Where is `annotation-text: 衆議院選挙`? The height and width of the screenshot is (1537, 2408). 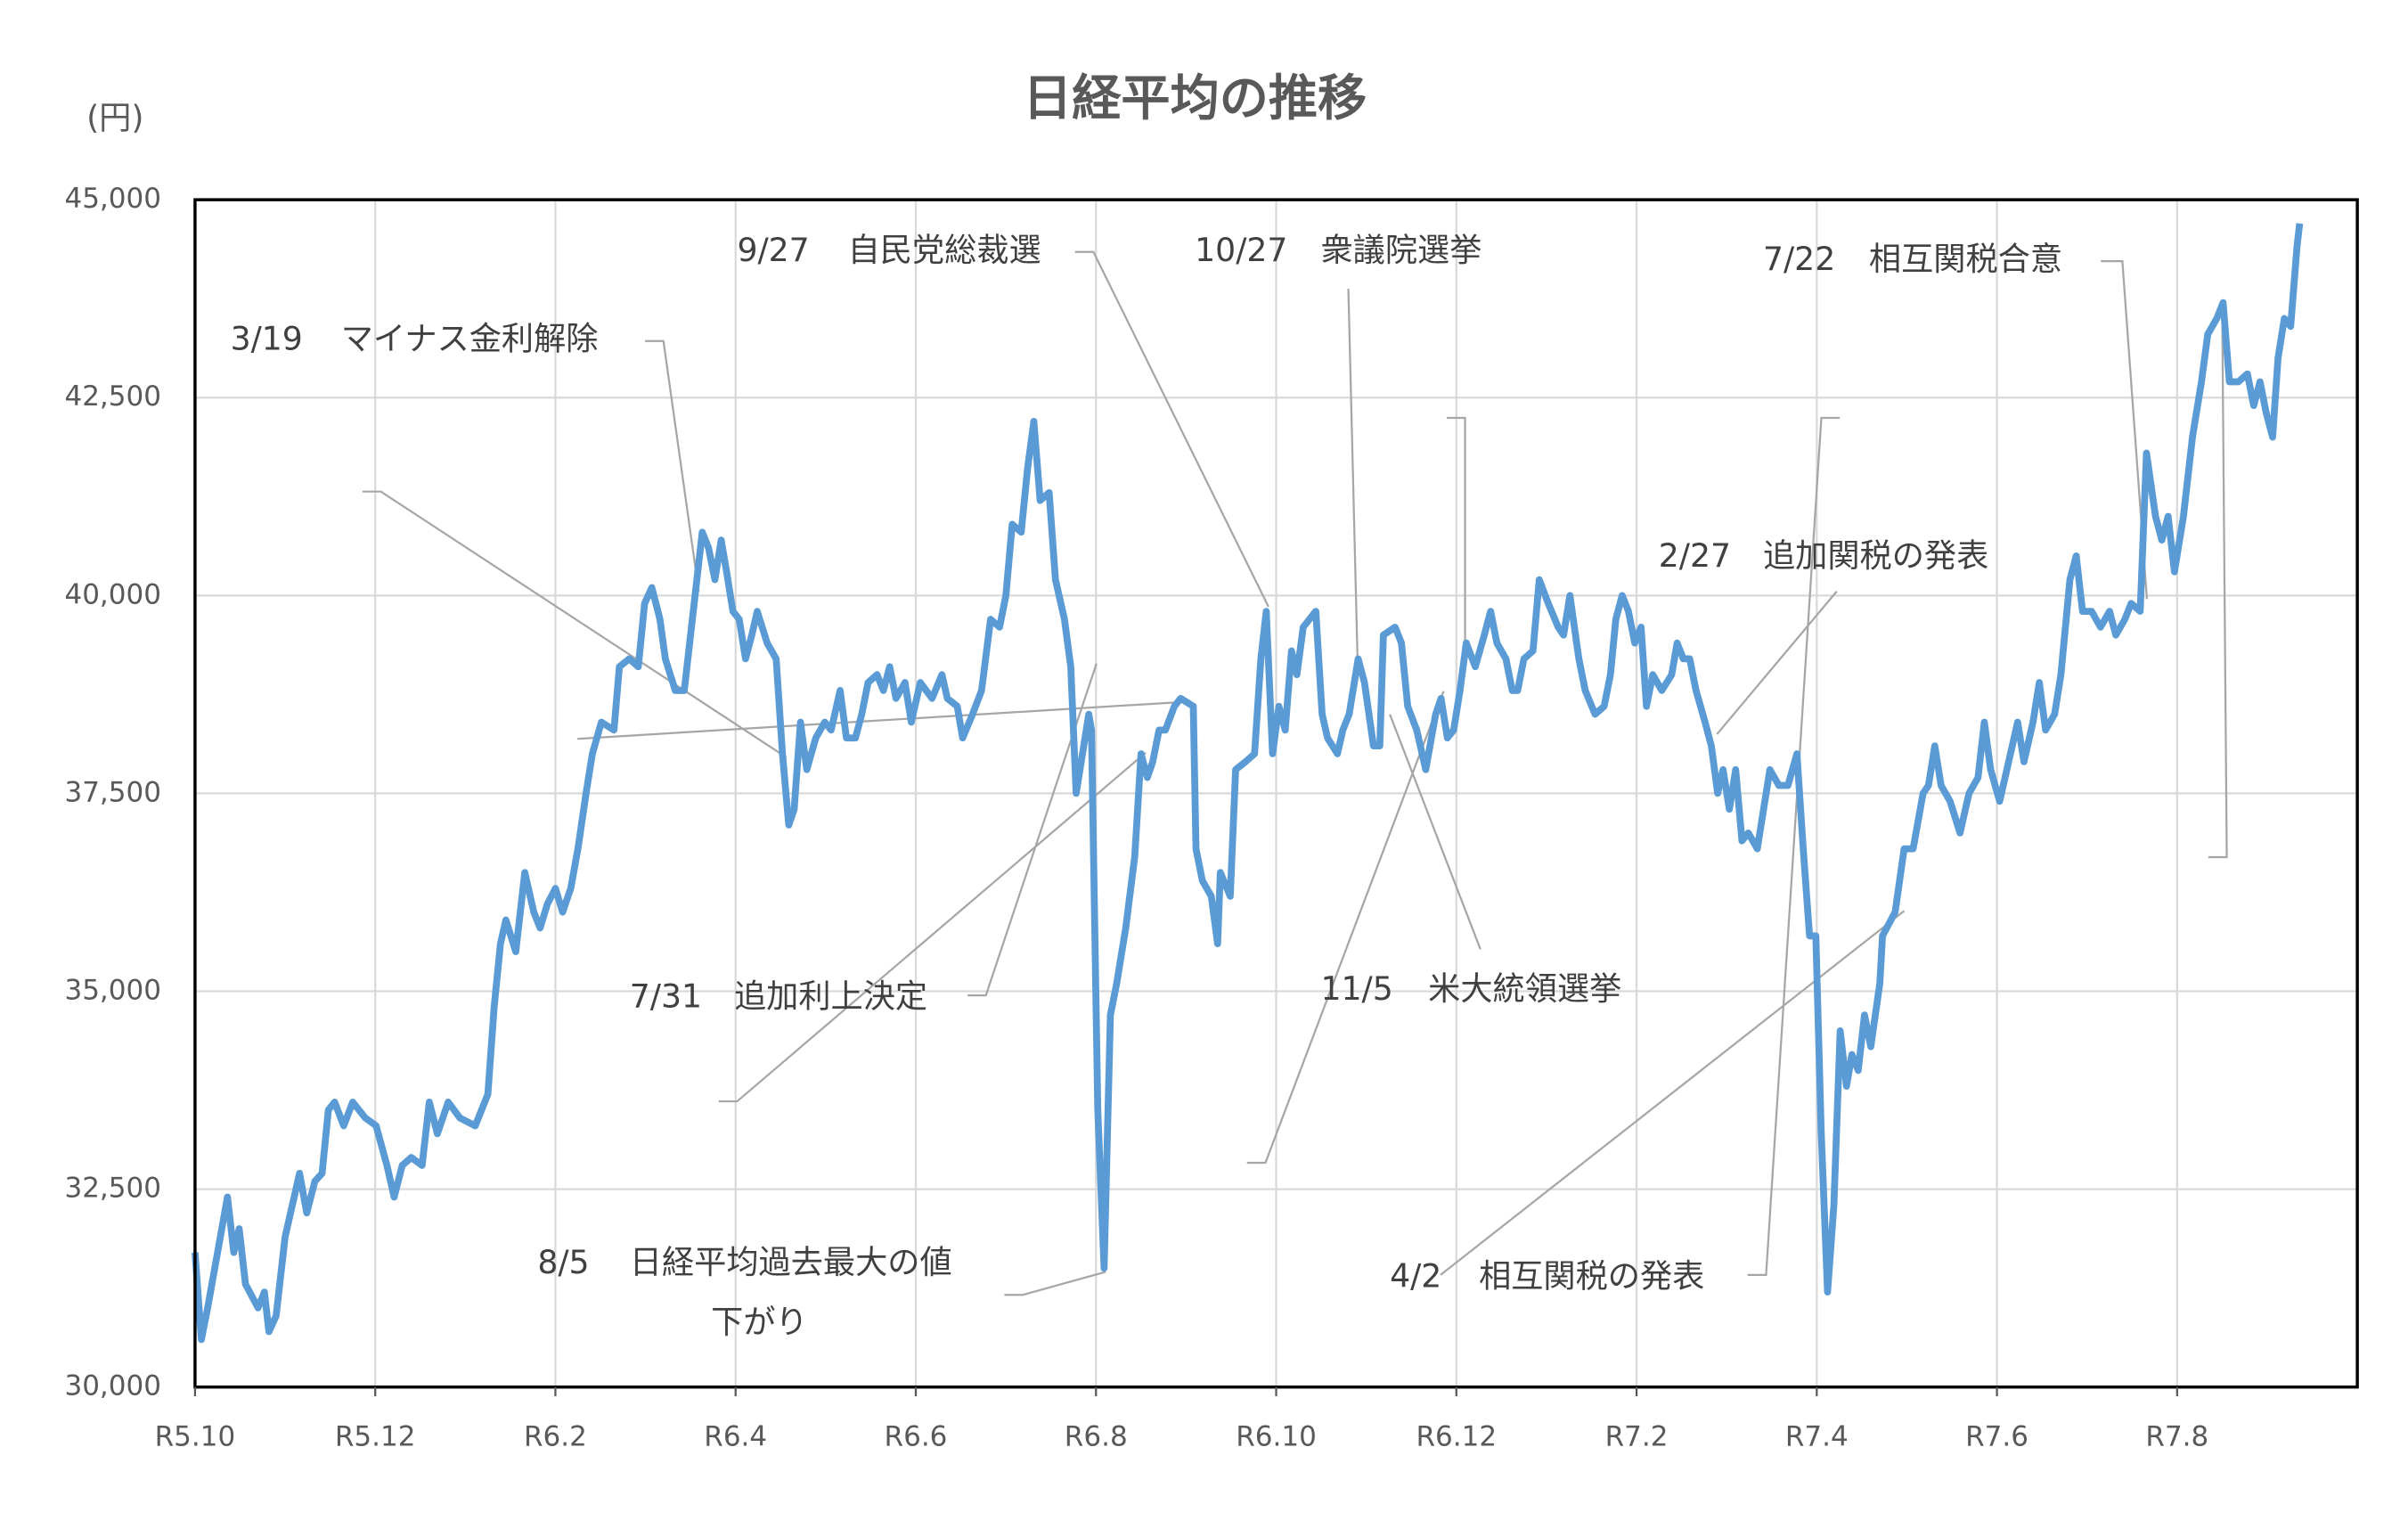 annotation-text: 衆議院選挙 is located at coordinates (1401, 250).